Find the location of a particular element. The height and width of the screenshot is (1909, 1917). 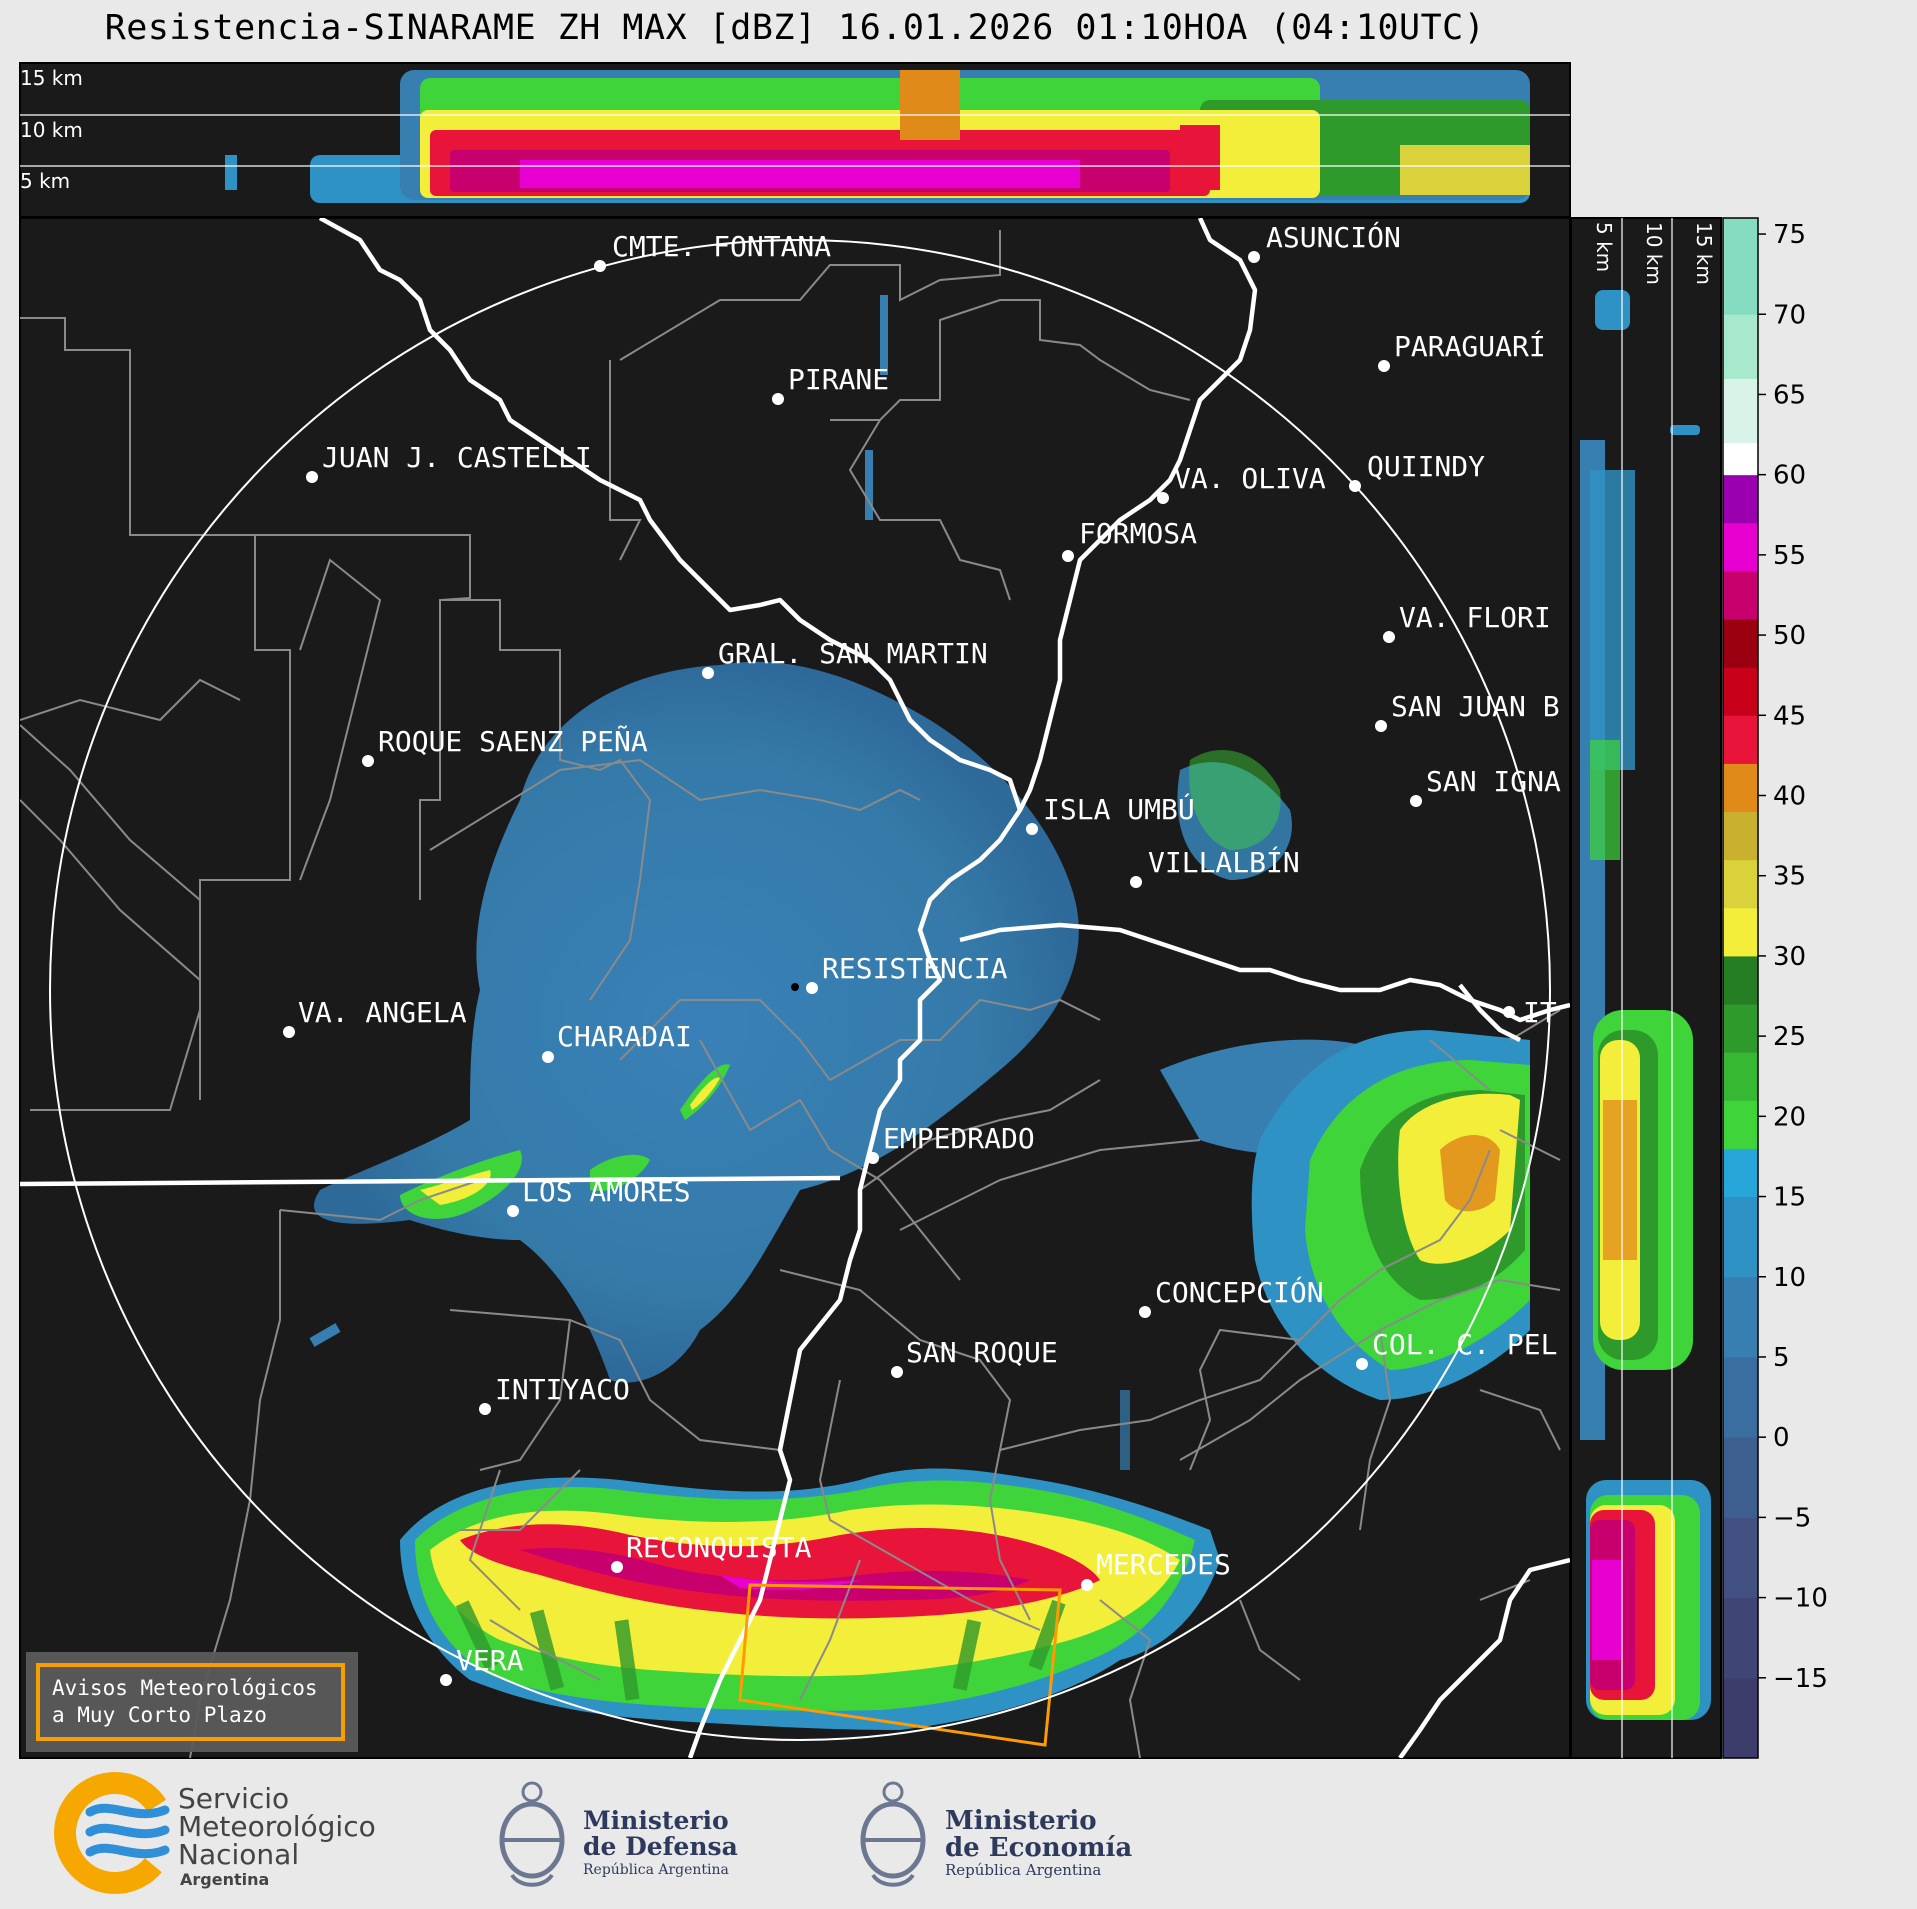

colorbar-tick-label: 0 is located at coordinates (1781, 1438).